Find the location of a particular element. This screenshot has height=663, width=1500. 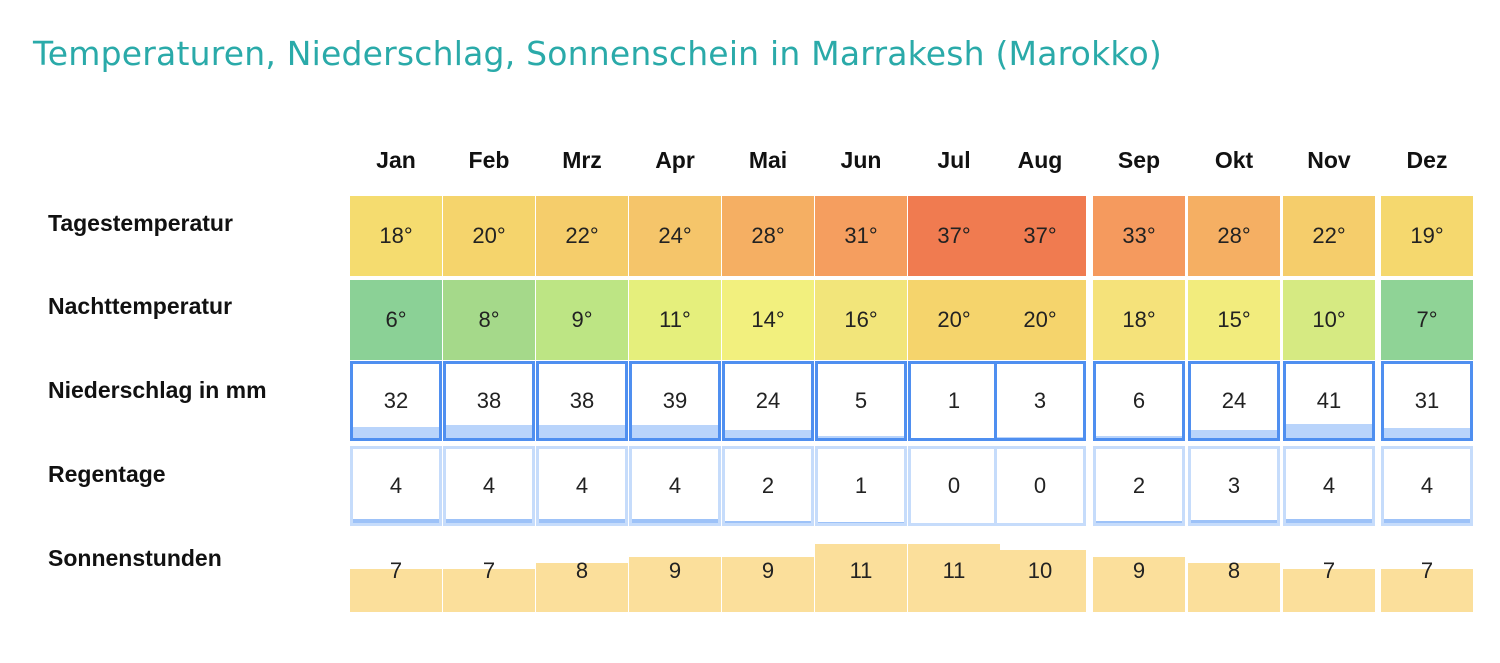

temp-value: 15° is located at coordinates (1234, 319).